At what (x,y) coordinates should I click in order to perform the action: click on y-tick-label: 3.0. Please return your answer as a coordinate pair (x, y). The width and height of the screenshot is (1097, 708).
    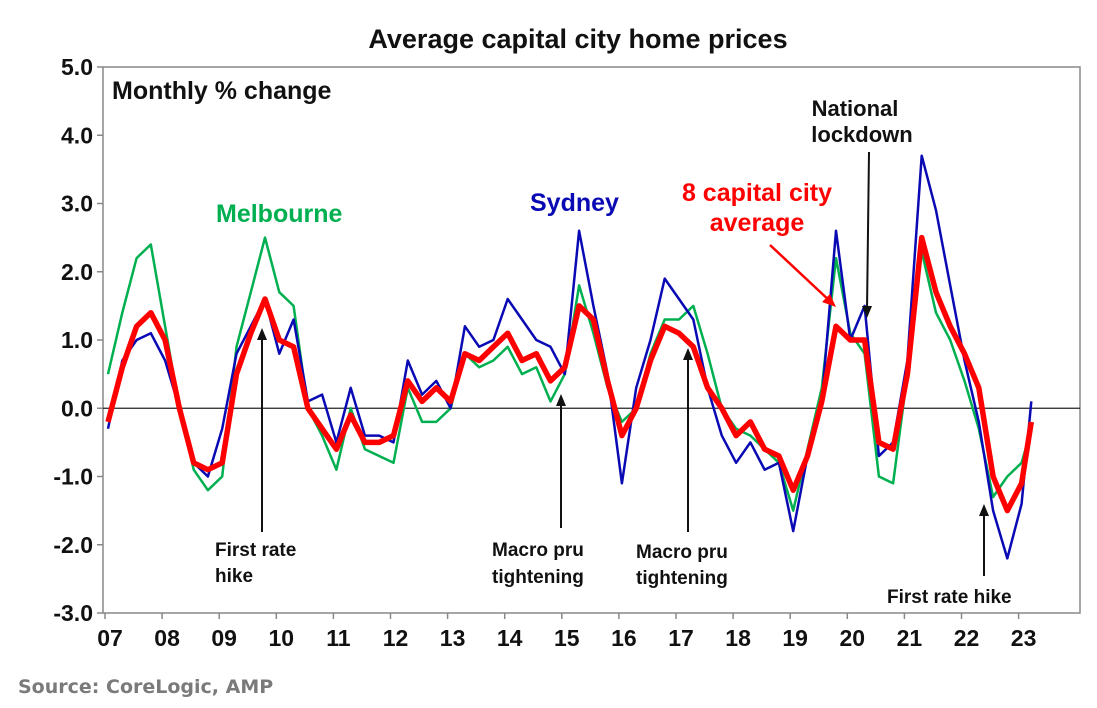
    Looking at the image, I should click on (77, 204).